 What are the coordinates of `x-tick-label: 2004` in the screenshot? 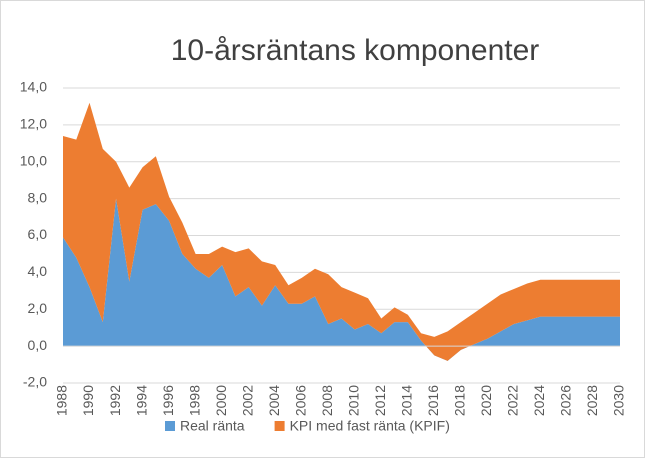 It's located at (274, 400).